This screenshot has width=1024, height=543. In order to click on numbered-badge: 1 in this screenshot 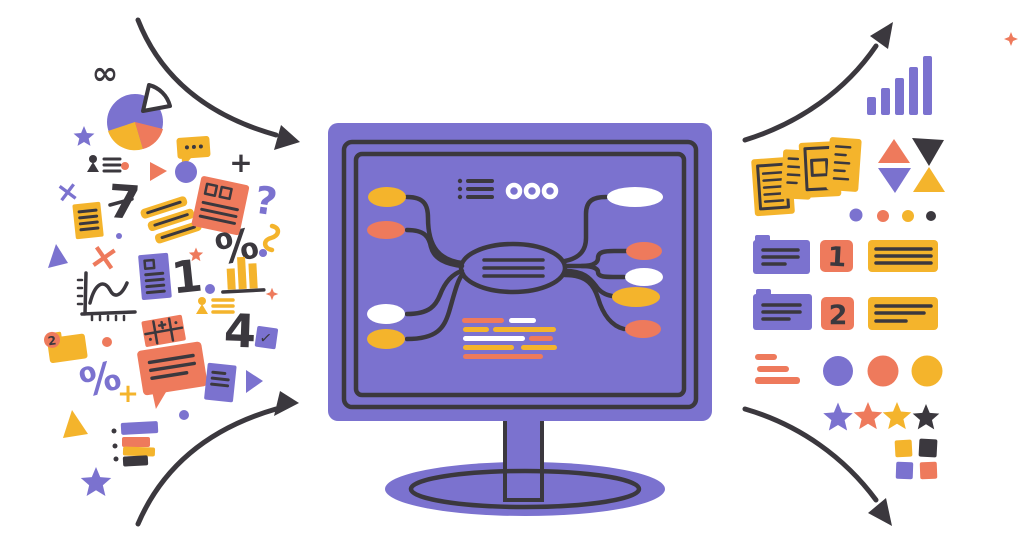, I will do `click(836, 256)`.